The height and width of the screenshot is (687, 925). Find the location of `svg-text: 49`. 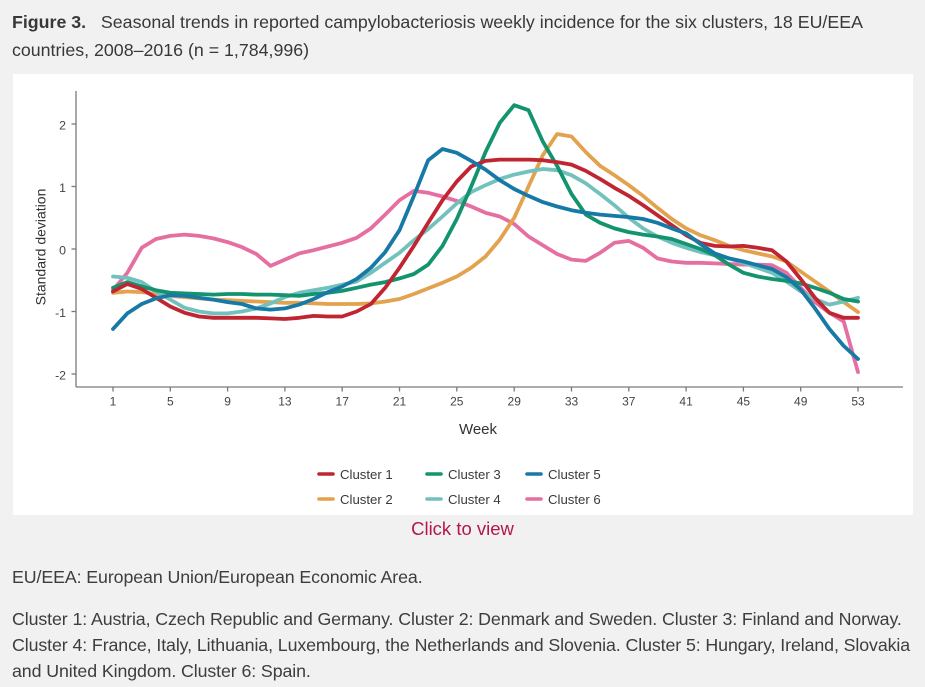

svg-text: 49 is located at coordinates (801, 402).